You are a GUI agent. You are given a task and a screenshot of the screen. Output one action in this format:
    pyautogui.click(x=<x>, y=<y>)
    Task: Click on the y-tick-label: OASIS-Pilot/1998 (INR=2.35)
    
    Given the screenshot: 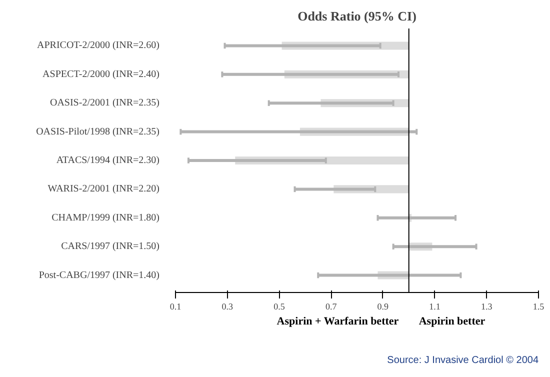 What is the action you would take?
    pyautogui.click(x=98, y=132)
    